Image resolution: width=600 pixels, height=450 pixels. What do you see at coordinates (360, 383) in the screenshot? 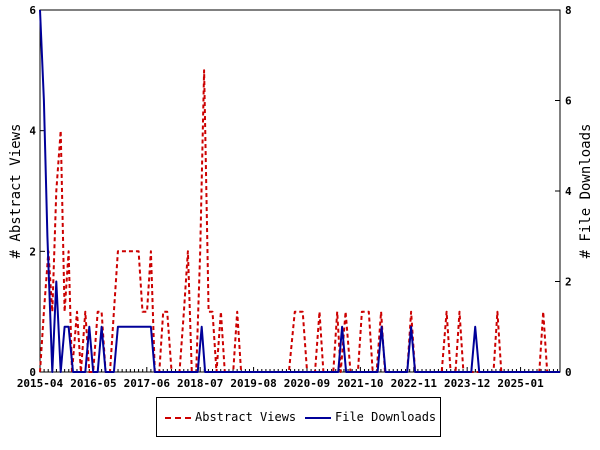
I see `x-tick-label: 2021-10` at bounding box center [360, 383].